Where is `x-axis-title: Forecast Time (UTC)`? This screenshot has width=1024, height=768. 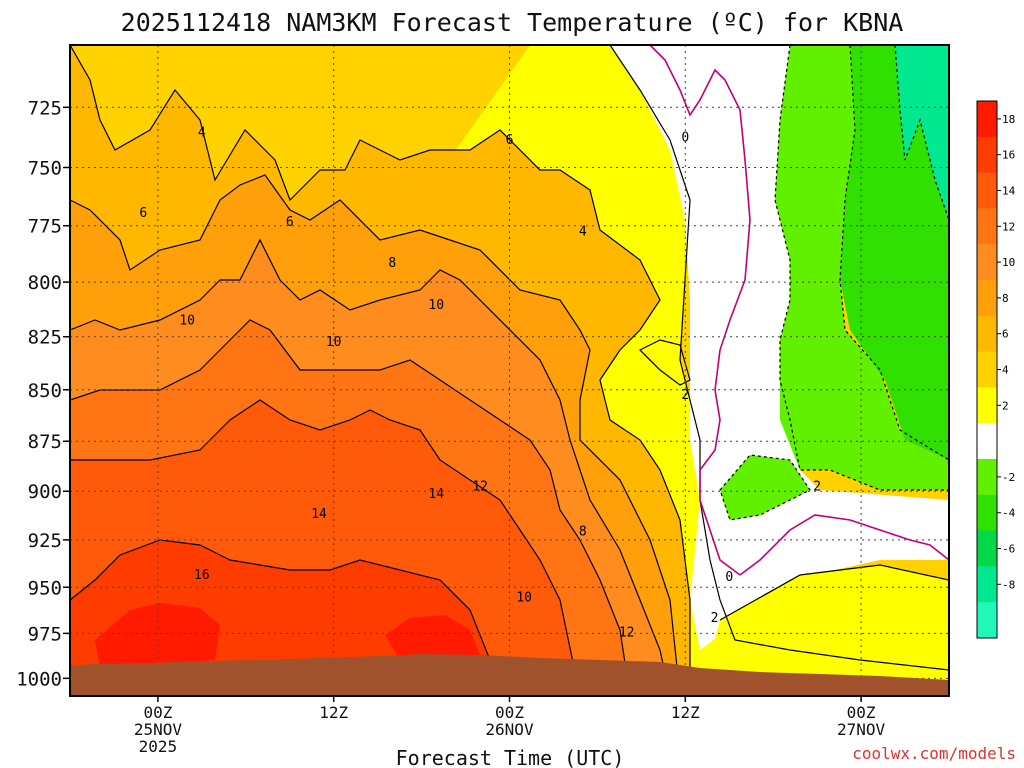 x-axis-title: Forecast Time (UTC) is located at coordinates (510, 757).